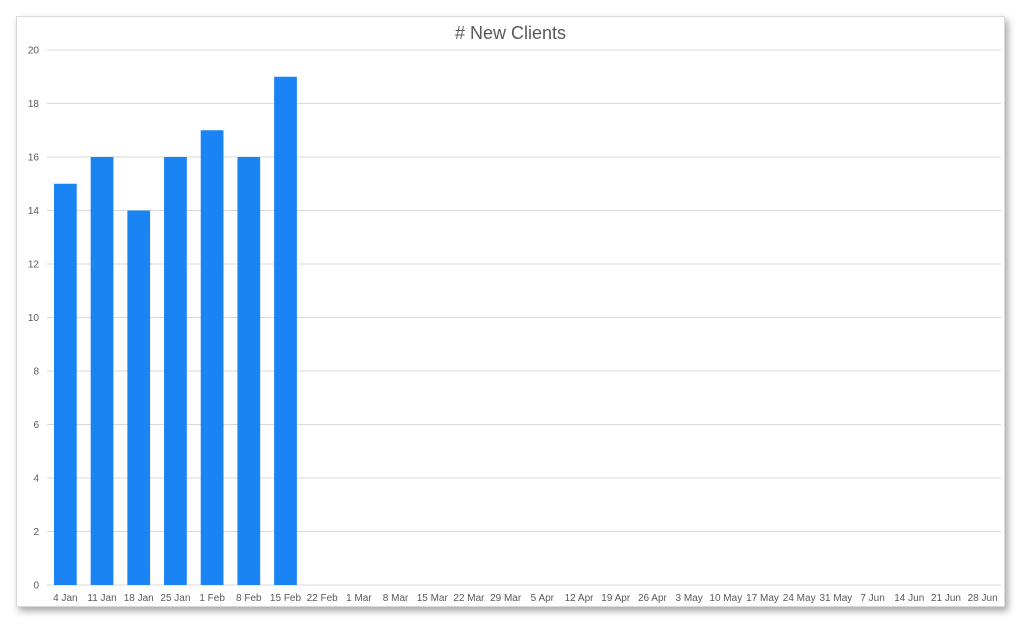 This screenshot has height=628, width=1024. What do you see at coordinates (249, 598) in the screenshot?
I see `x-tick-label: 8 Feb` at bounding box center [249, 598].